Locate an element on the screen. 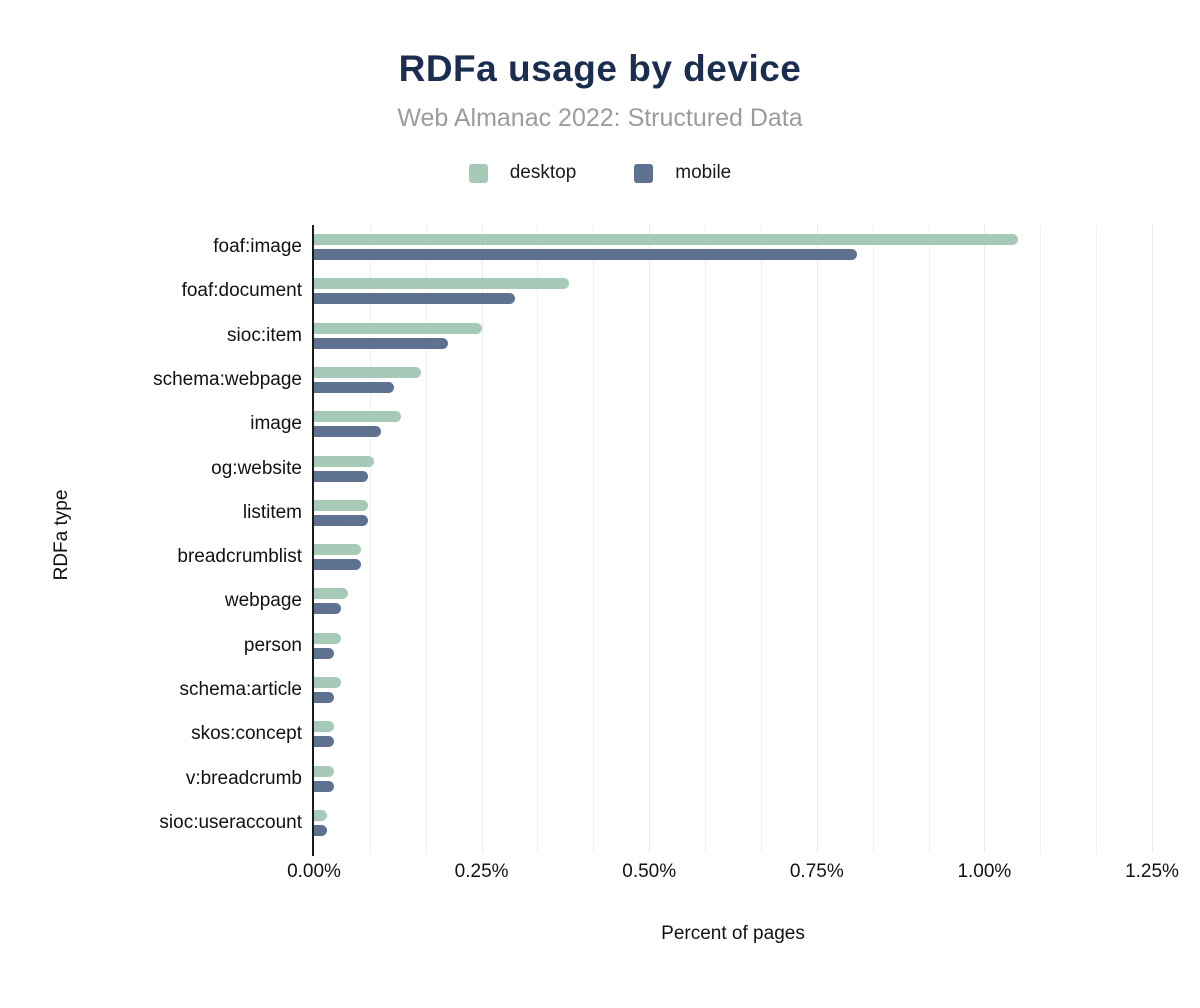 The image size is (1200, 1008). x-tick-label: 1.25% is located at coordinates (1152, 871).